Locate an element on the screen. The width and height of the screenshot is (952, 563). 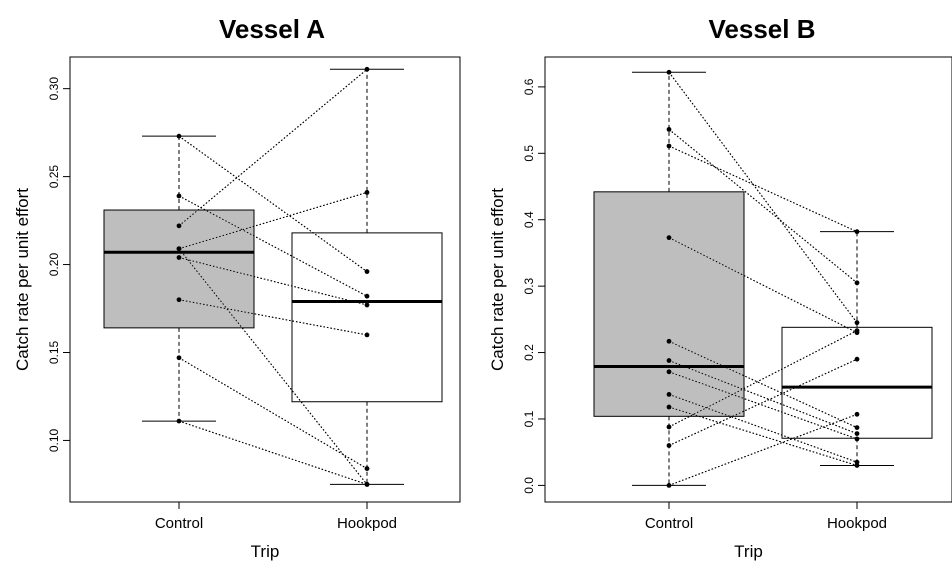
y-tick-label: 0.10 is located at coordinates (54, 440).